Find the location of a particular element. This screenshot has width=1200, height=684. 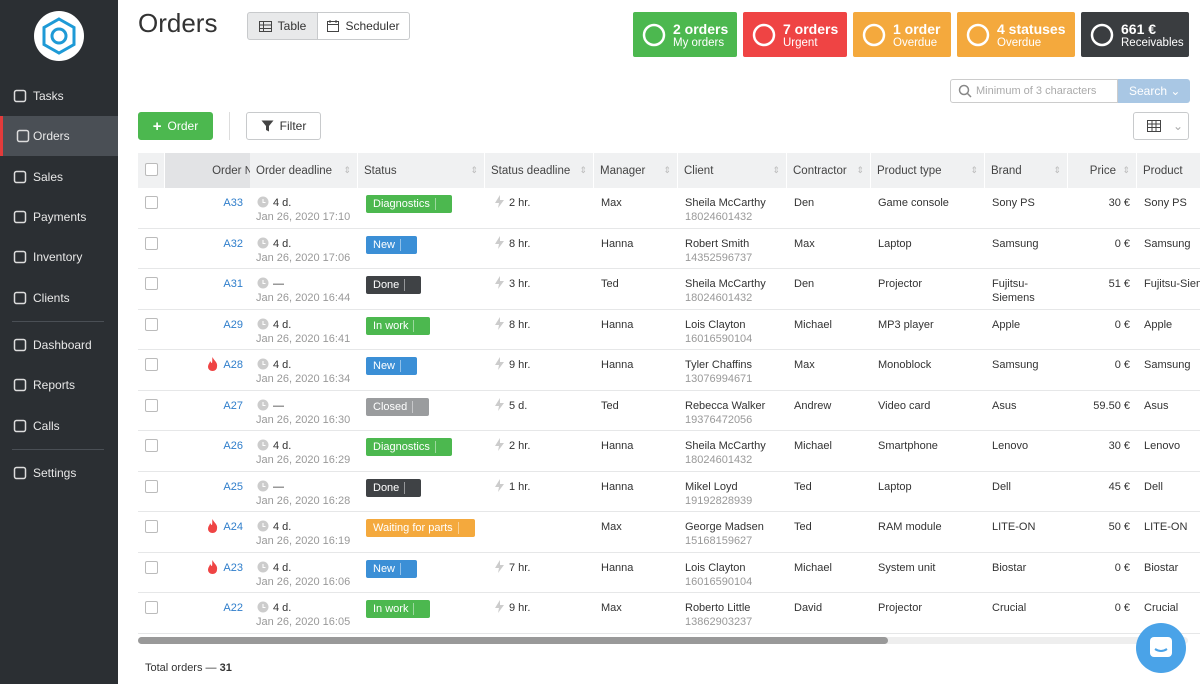

nav-label: Calls is located at coordinates (46, 426).